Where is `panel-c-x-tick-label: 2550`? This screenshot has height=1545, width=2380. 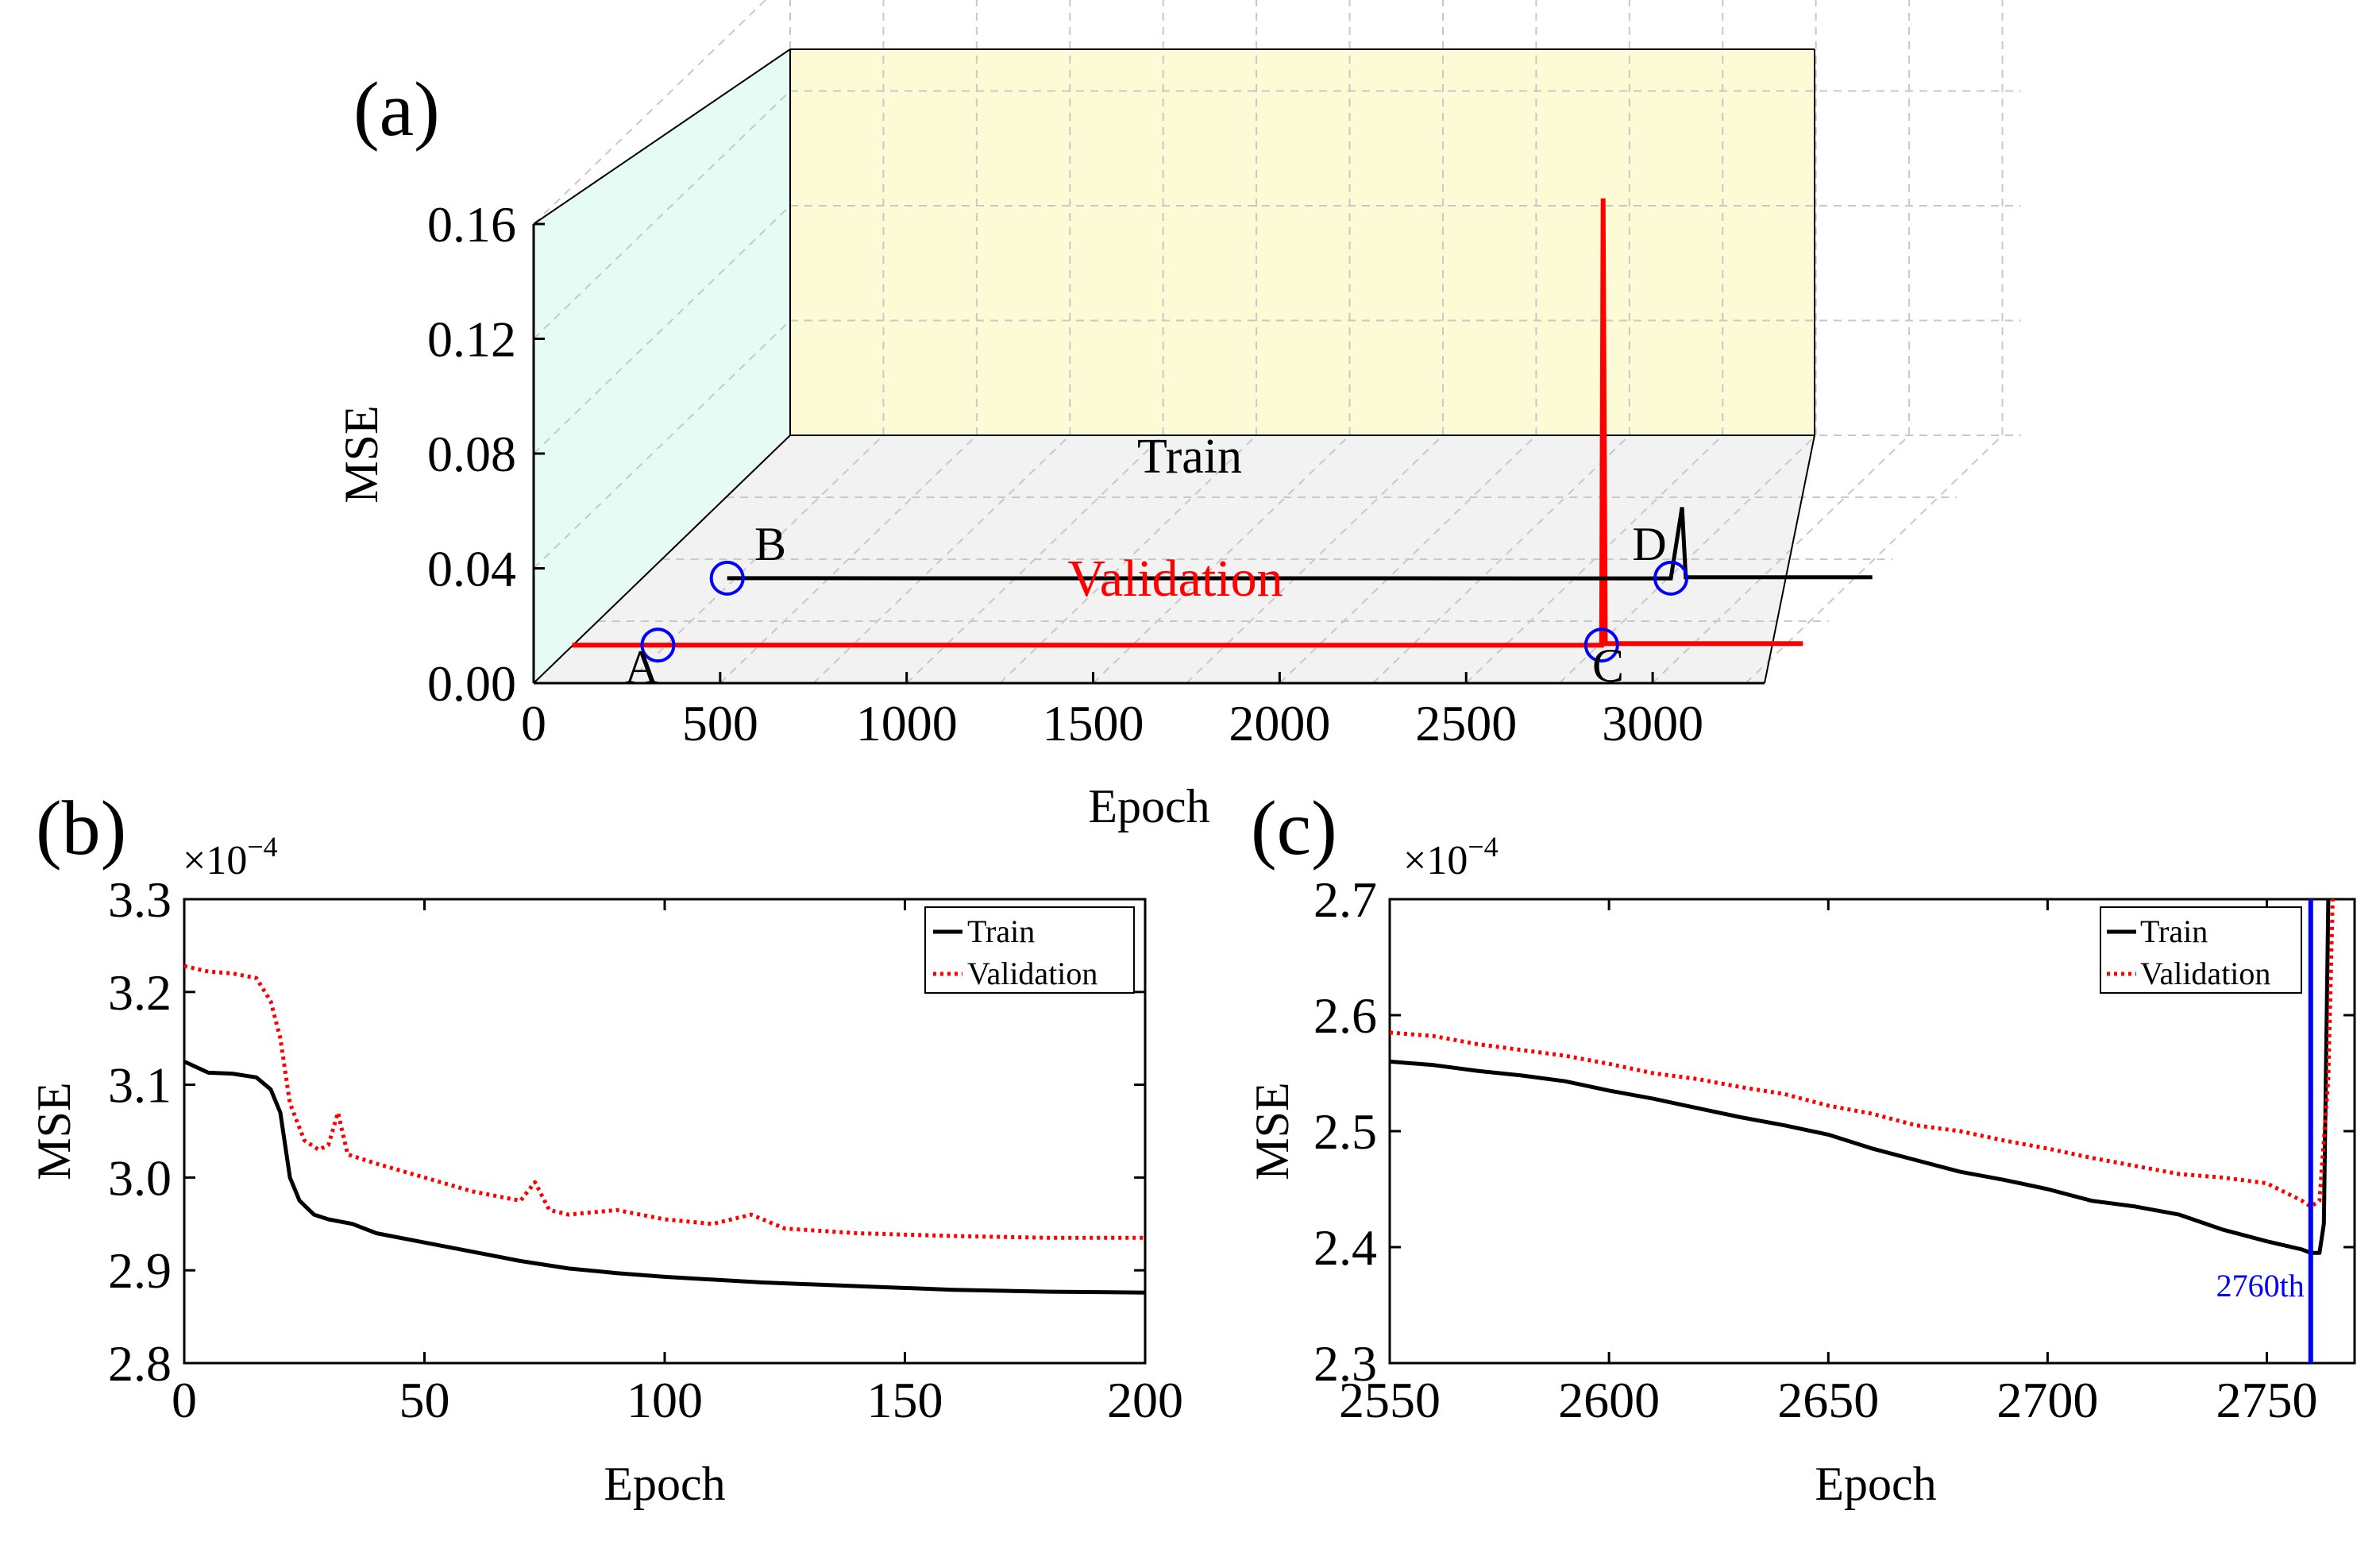
panel-c-x-tick-label: 2550 is located at coordinates (1390, 1400).